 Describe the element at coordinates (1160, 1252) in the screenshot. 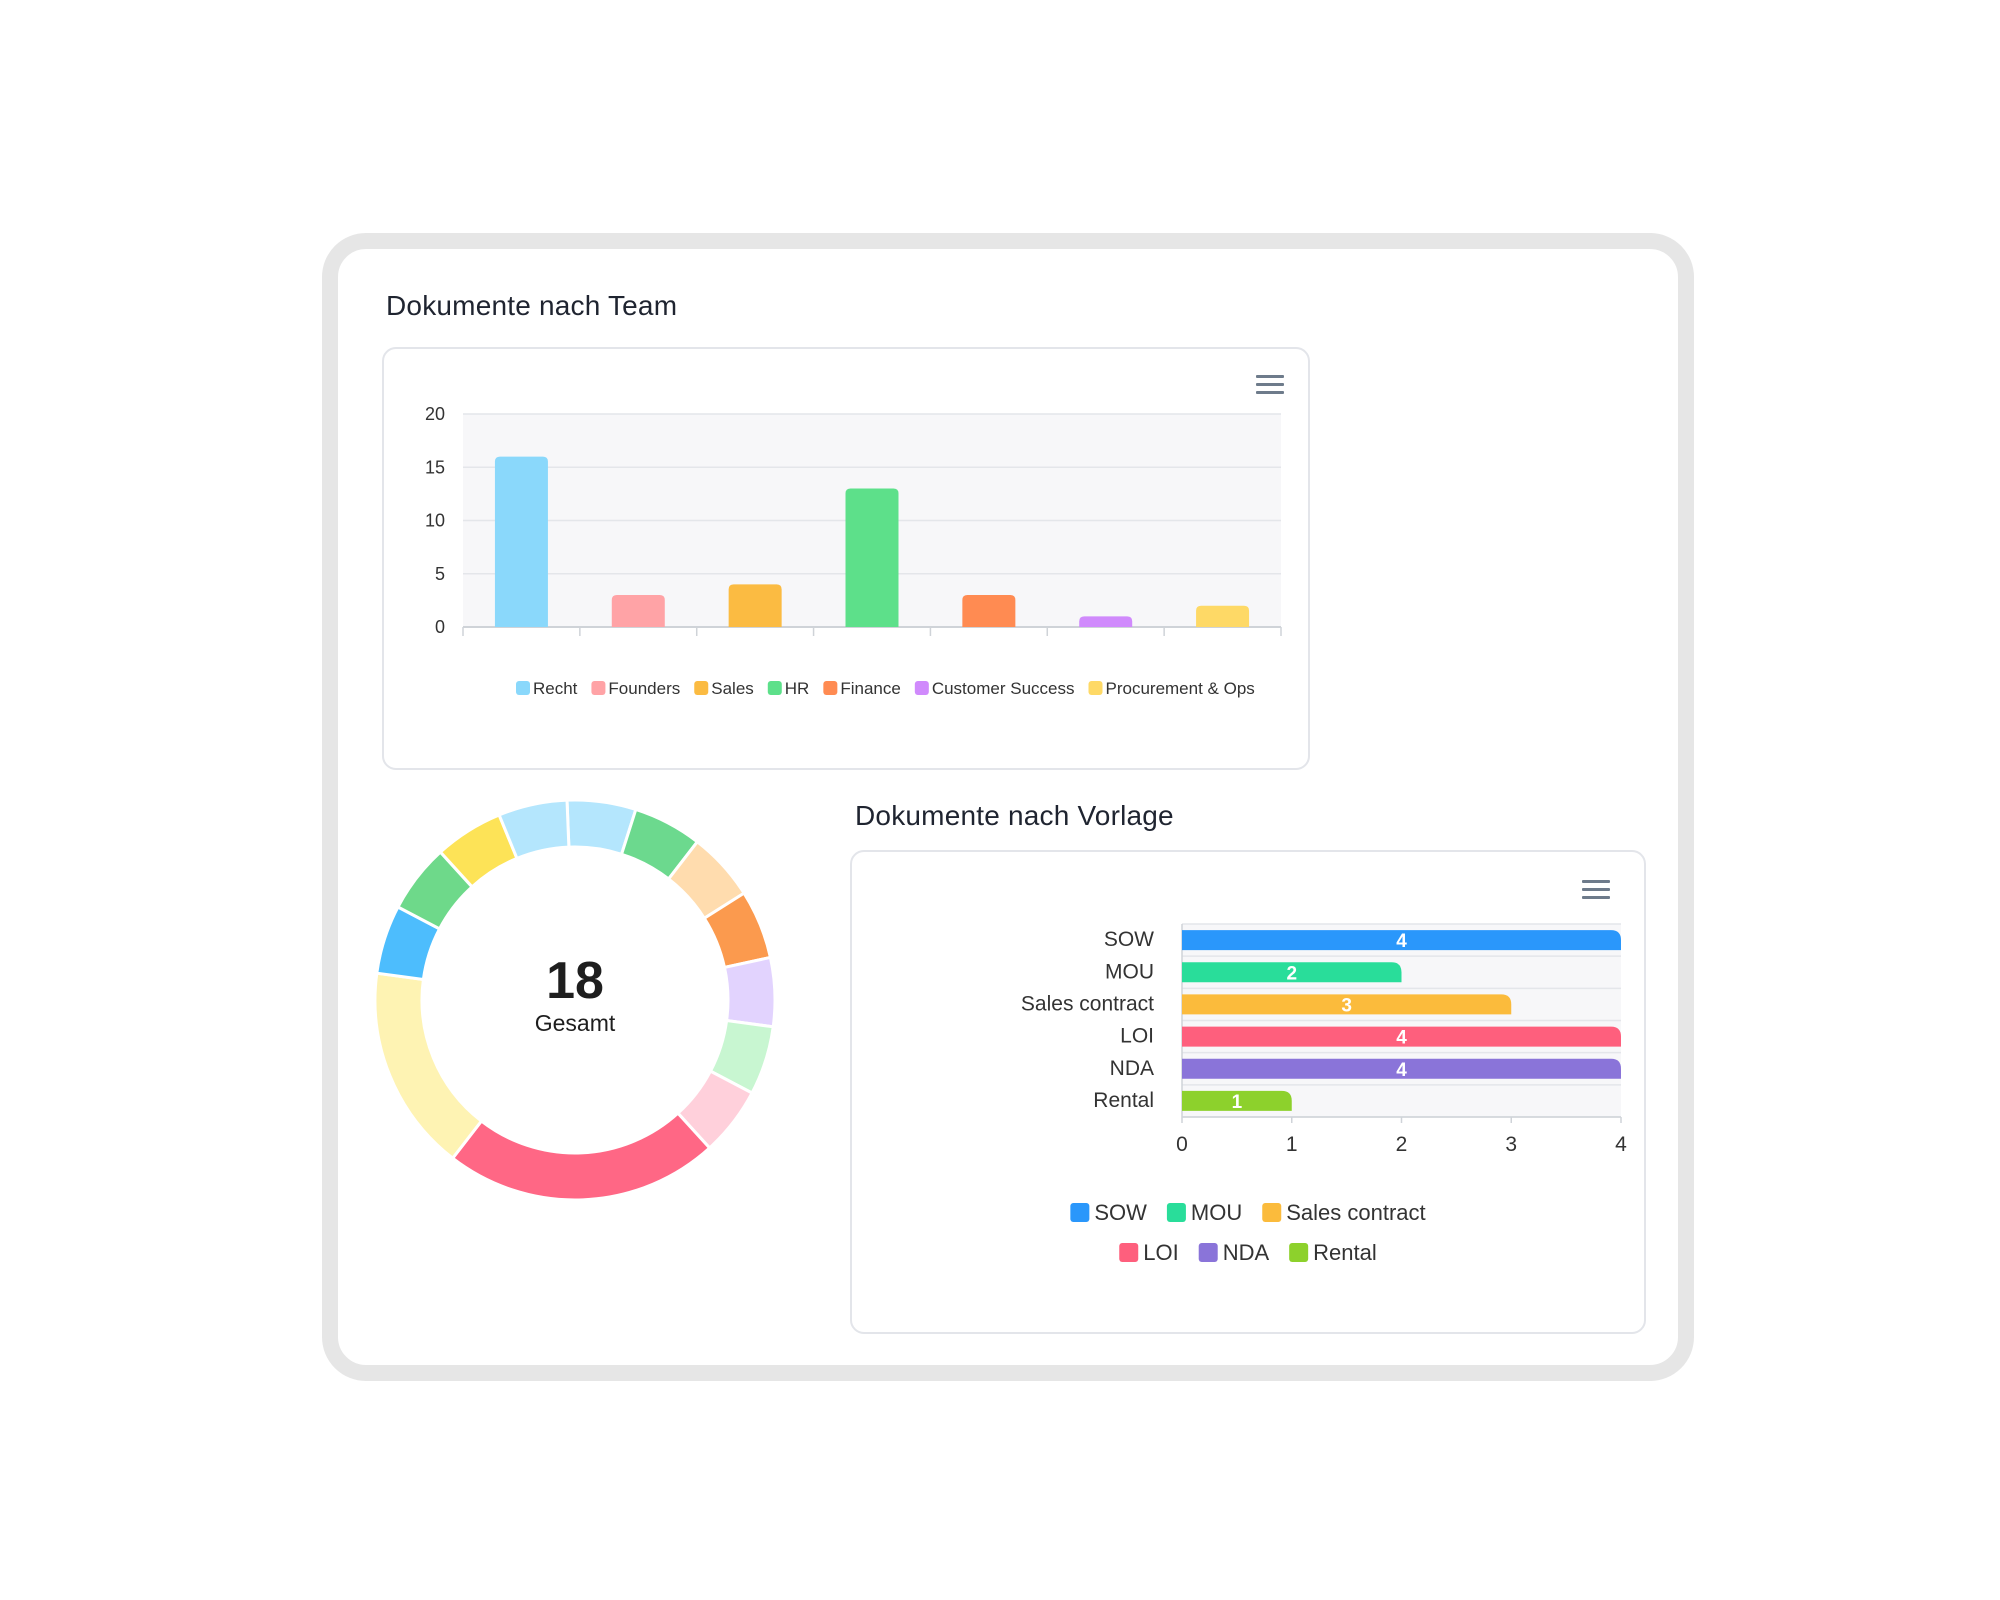

I see `legend-label: LOI` at that location.